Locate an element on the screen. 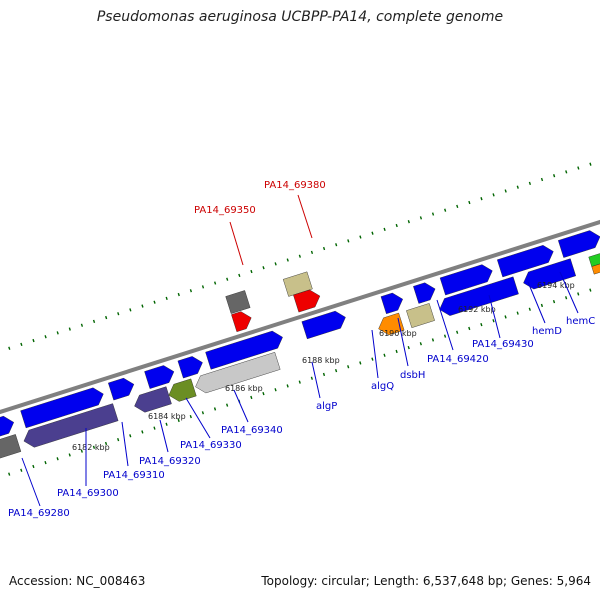 This screenshot has height=600, width=600. gene-label: PA14_69280 is located at coordinates (39, 513).